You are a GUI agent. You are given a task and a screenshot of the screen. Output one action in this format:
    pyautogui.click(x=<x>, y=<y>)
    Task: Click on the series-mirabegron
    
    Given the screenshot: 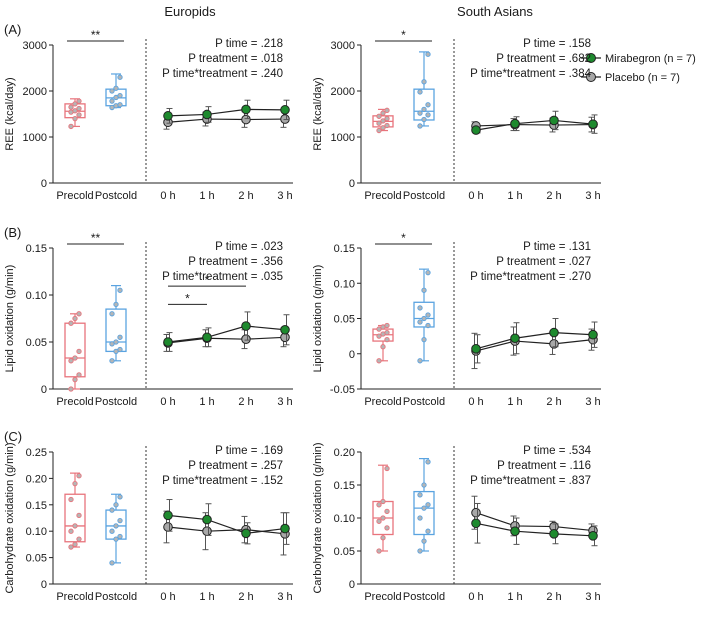 What is the action you would take?
    pyautogui.click(x=534, y=524)
    